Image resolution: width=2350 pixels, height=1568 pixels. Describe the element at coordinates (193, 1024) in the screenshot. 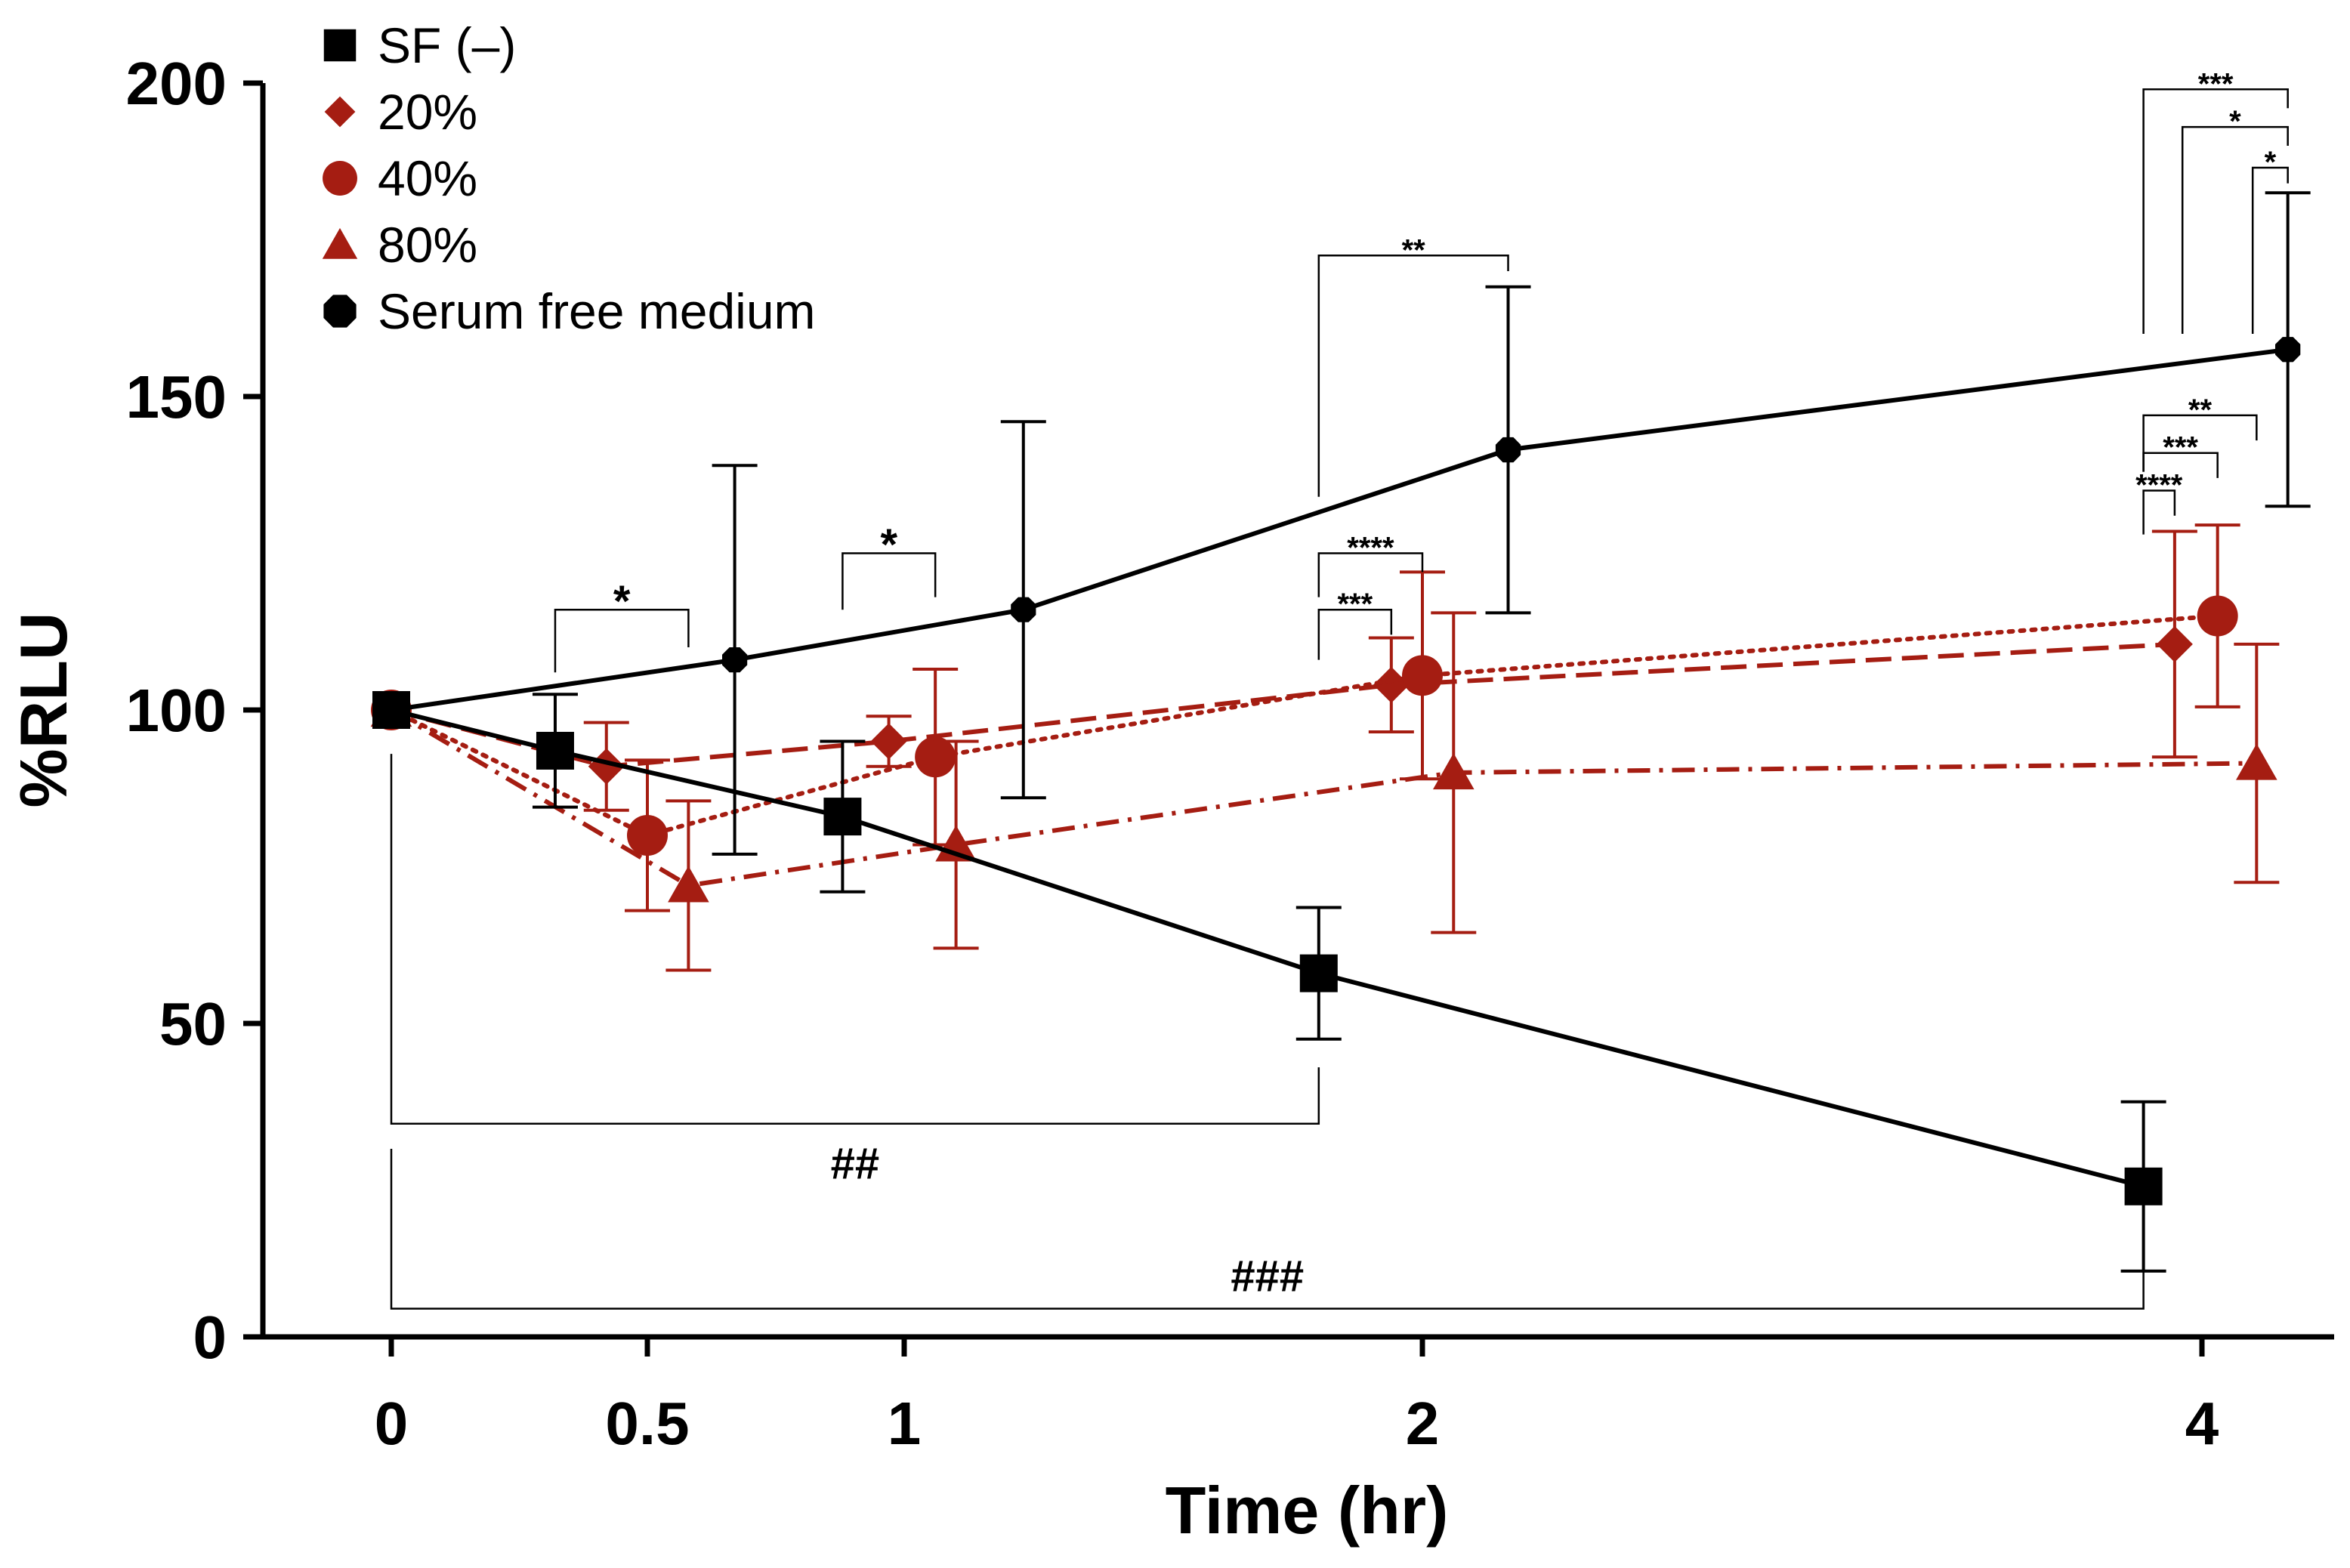

I see `y-tick-label: 50` at that location.